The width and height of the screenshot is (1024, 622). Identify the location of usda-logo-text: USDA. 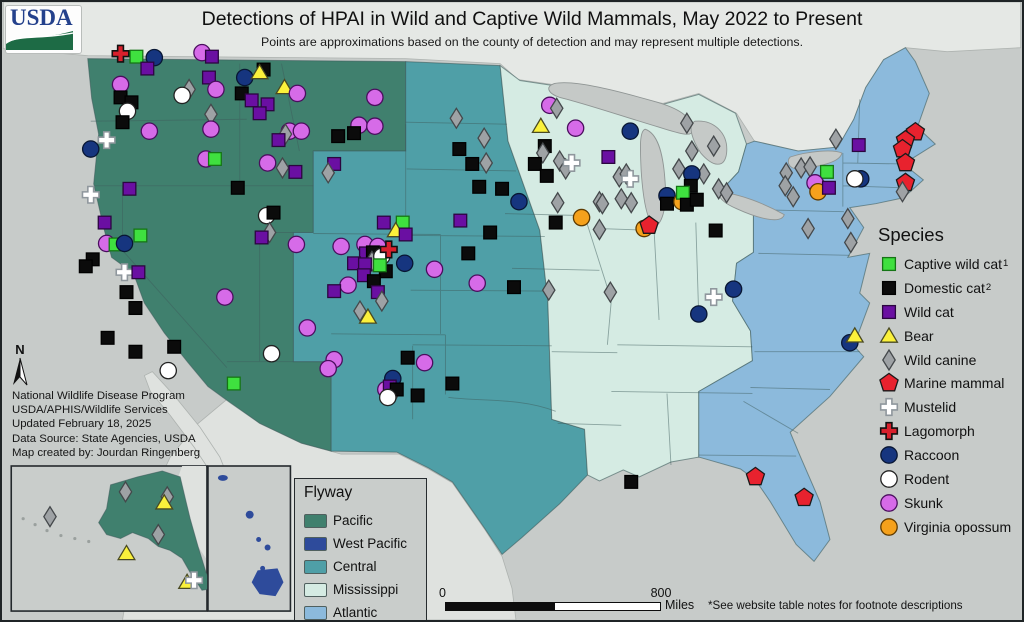
(41, 18).